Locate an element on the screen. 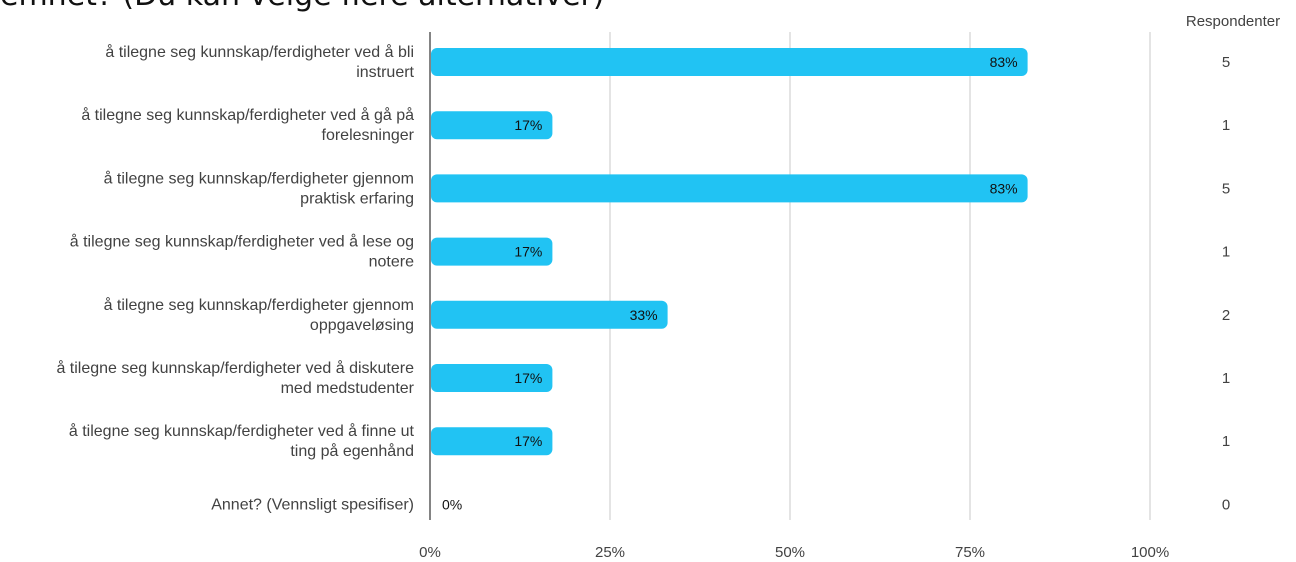 Image resolution: width=1296 pixels, height=562 pixels. x-axis-ticks: 0% 25% 50% 75% 100% is located at coordinates (794, 552).